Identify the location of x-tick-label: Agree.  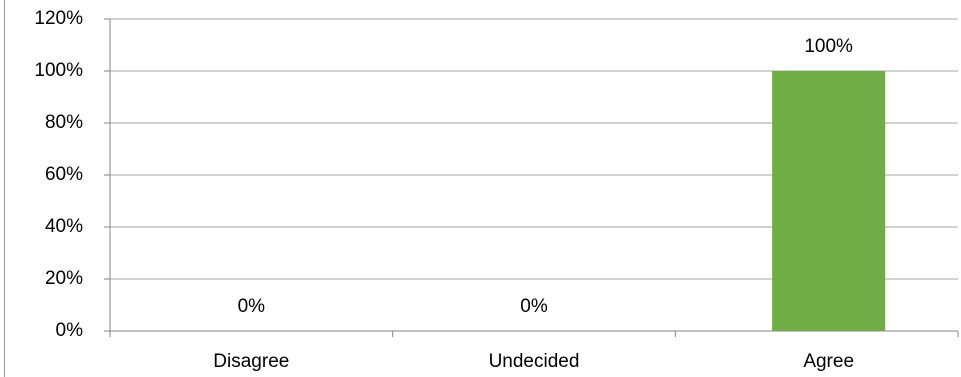
(828, 361).